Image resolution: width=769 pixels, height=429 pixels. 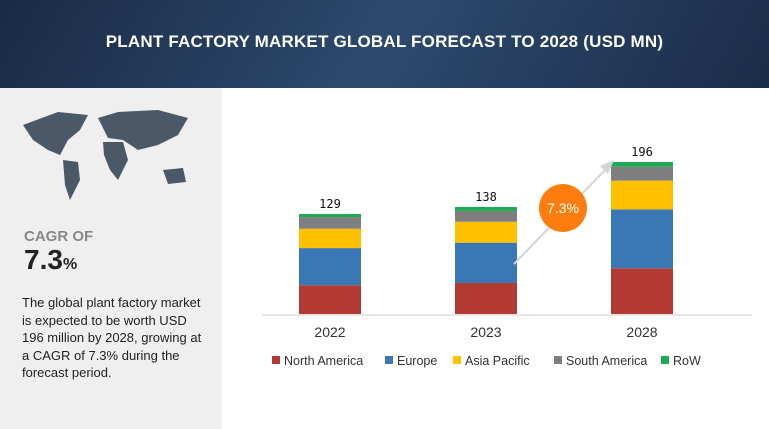 What do you see at coordinates (486, 197) in the screenshot?
I see `total-label: 138` at bounding box center [486, 197].